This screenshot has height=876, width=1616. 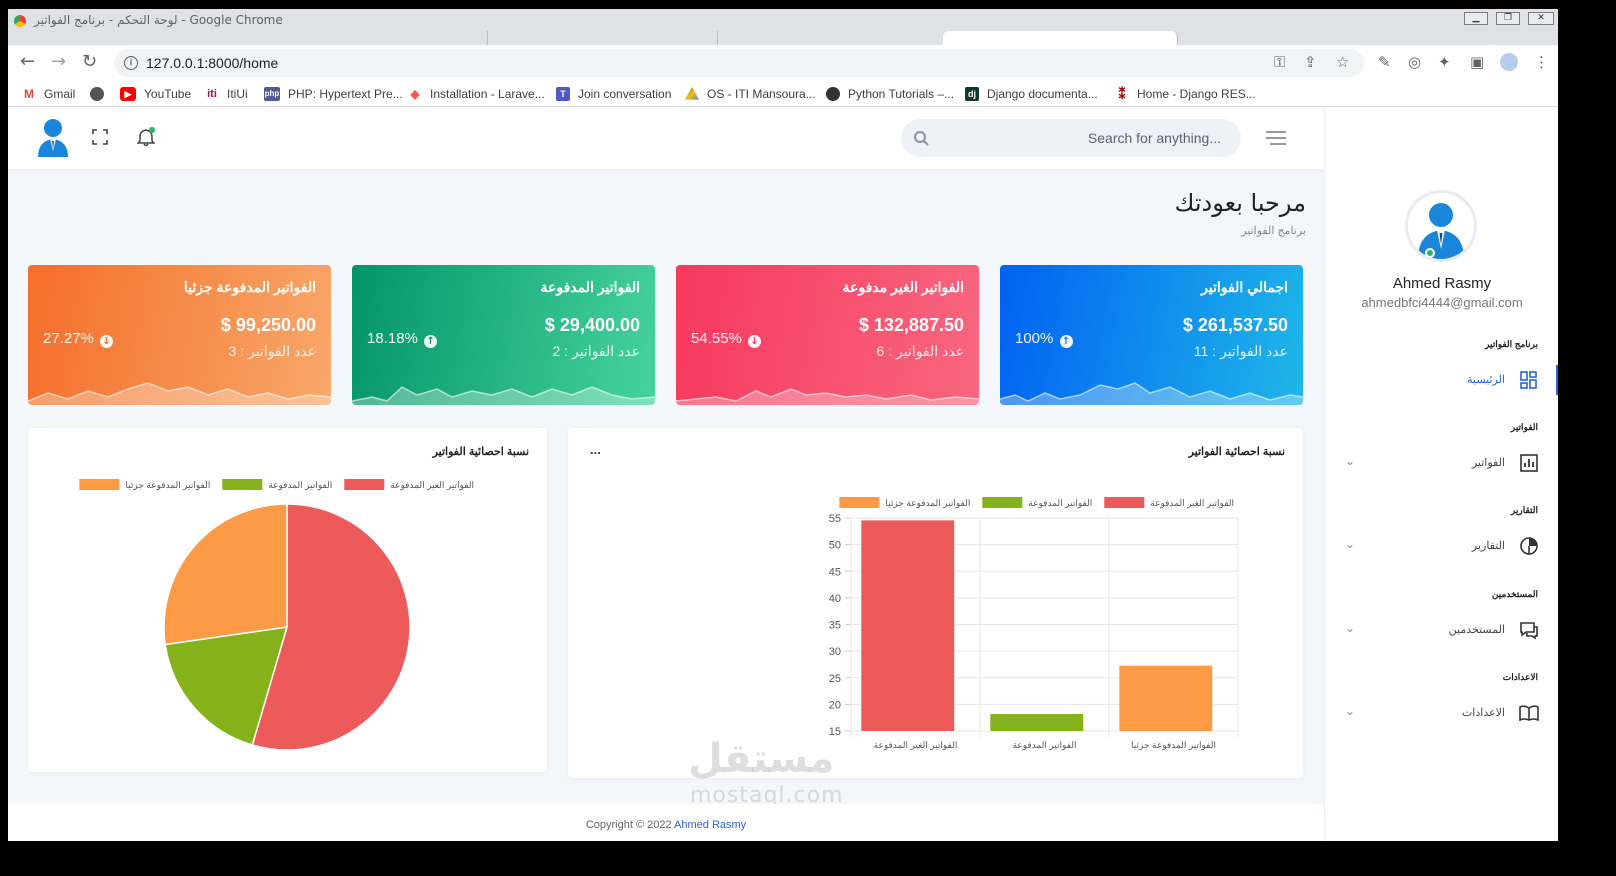 I want to click on card-amount: $ 29,400.00, so click(x=592, y=325).